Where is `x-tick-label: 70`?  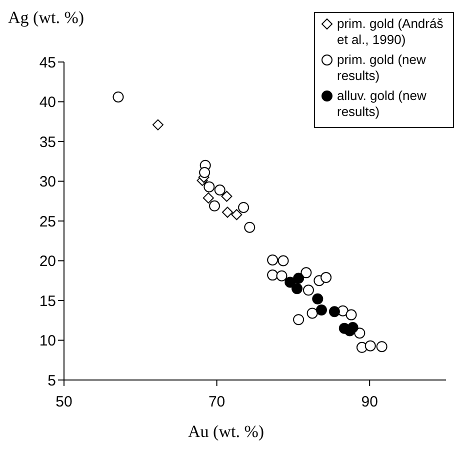 x-tick-label: 70 is located at coordinates (217, 402).